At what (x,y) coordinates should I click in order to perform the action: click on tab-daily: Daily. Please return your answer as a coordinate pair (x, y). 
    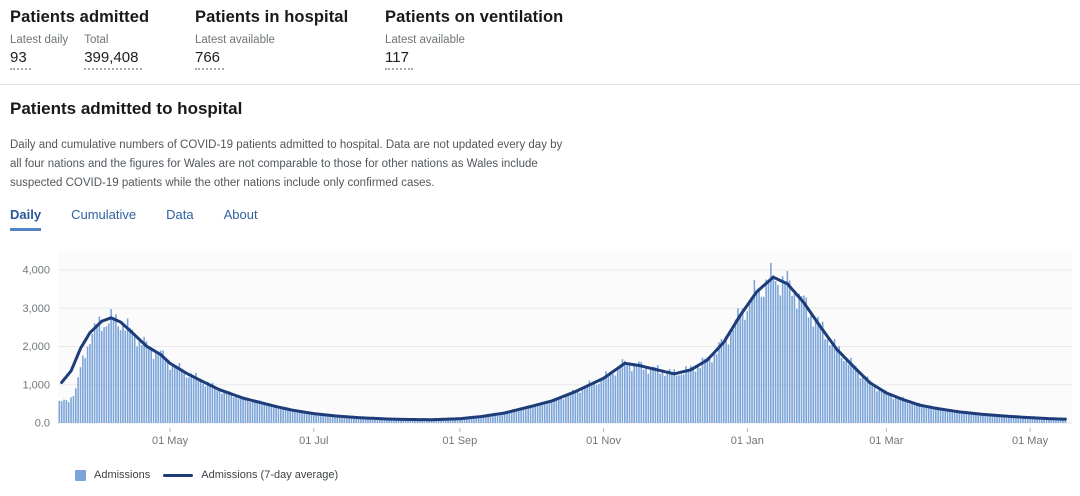
    Looking at the image, I should click on (26, 219).